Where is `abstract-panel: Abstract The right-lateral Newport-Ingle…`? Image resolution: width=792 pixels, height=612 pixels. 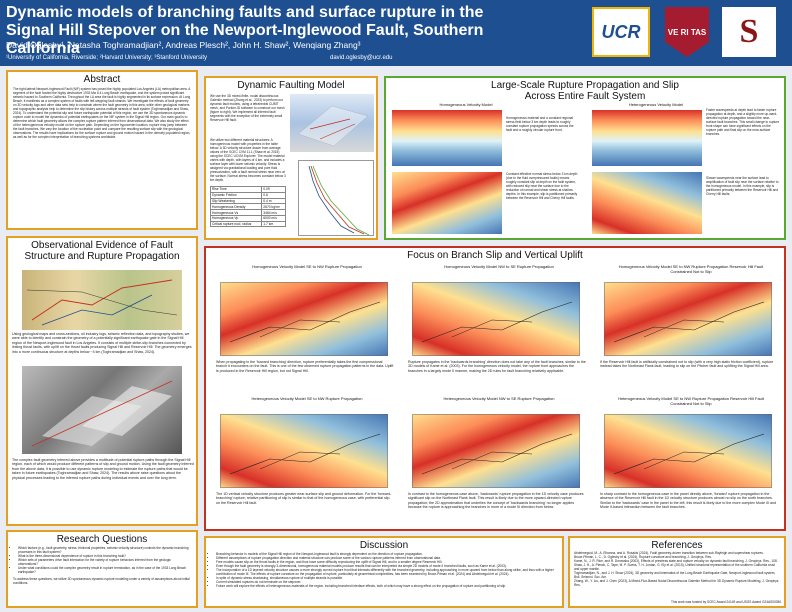
abstract-panel: Abstract The right-lateral Newport-Ingle… is located at coordinates (102, 150).